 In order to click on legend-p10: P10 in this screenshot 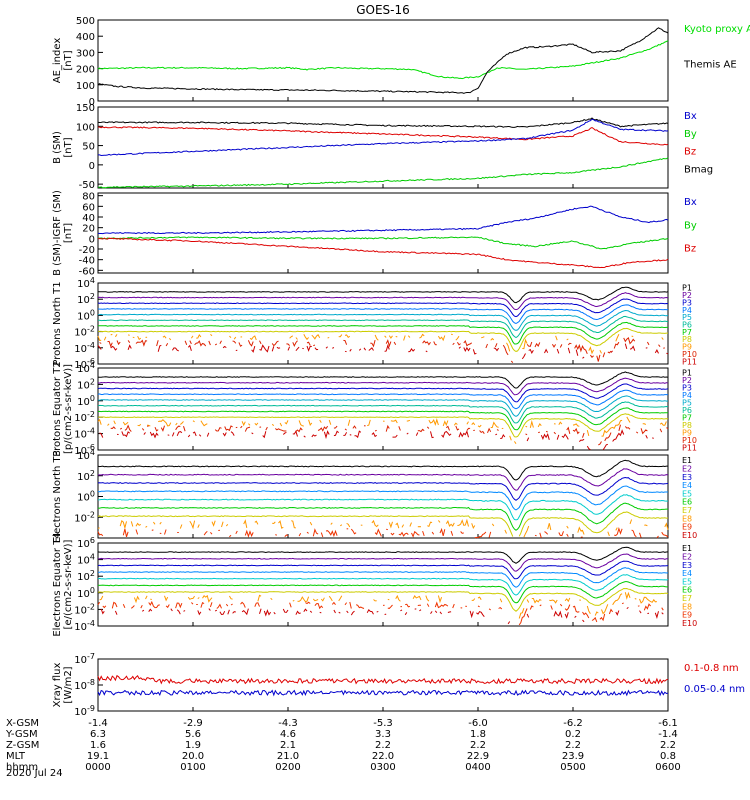, I will do `click(689, 440)`.